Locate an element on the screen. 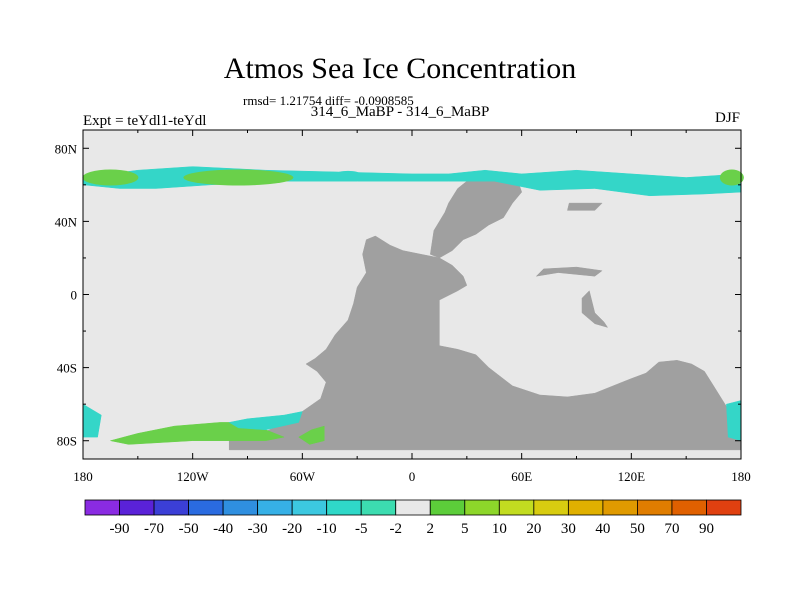  island-chain is located at coordinates (569, 271).